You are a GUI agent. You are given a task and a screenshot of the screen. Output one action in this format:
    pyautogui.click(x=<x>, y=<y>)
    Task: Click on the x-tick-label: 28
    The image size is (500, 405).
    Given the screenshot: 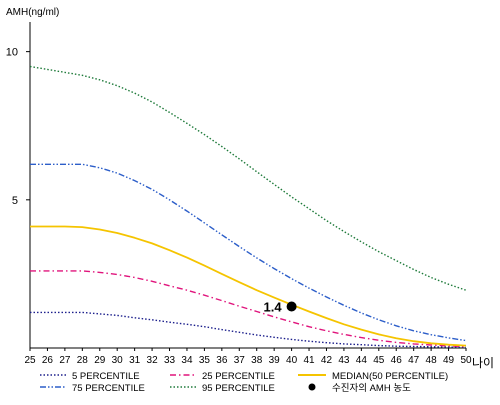 What is the action you would take?
    pyautogui.click(x=83, y=360)
    